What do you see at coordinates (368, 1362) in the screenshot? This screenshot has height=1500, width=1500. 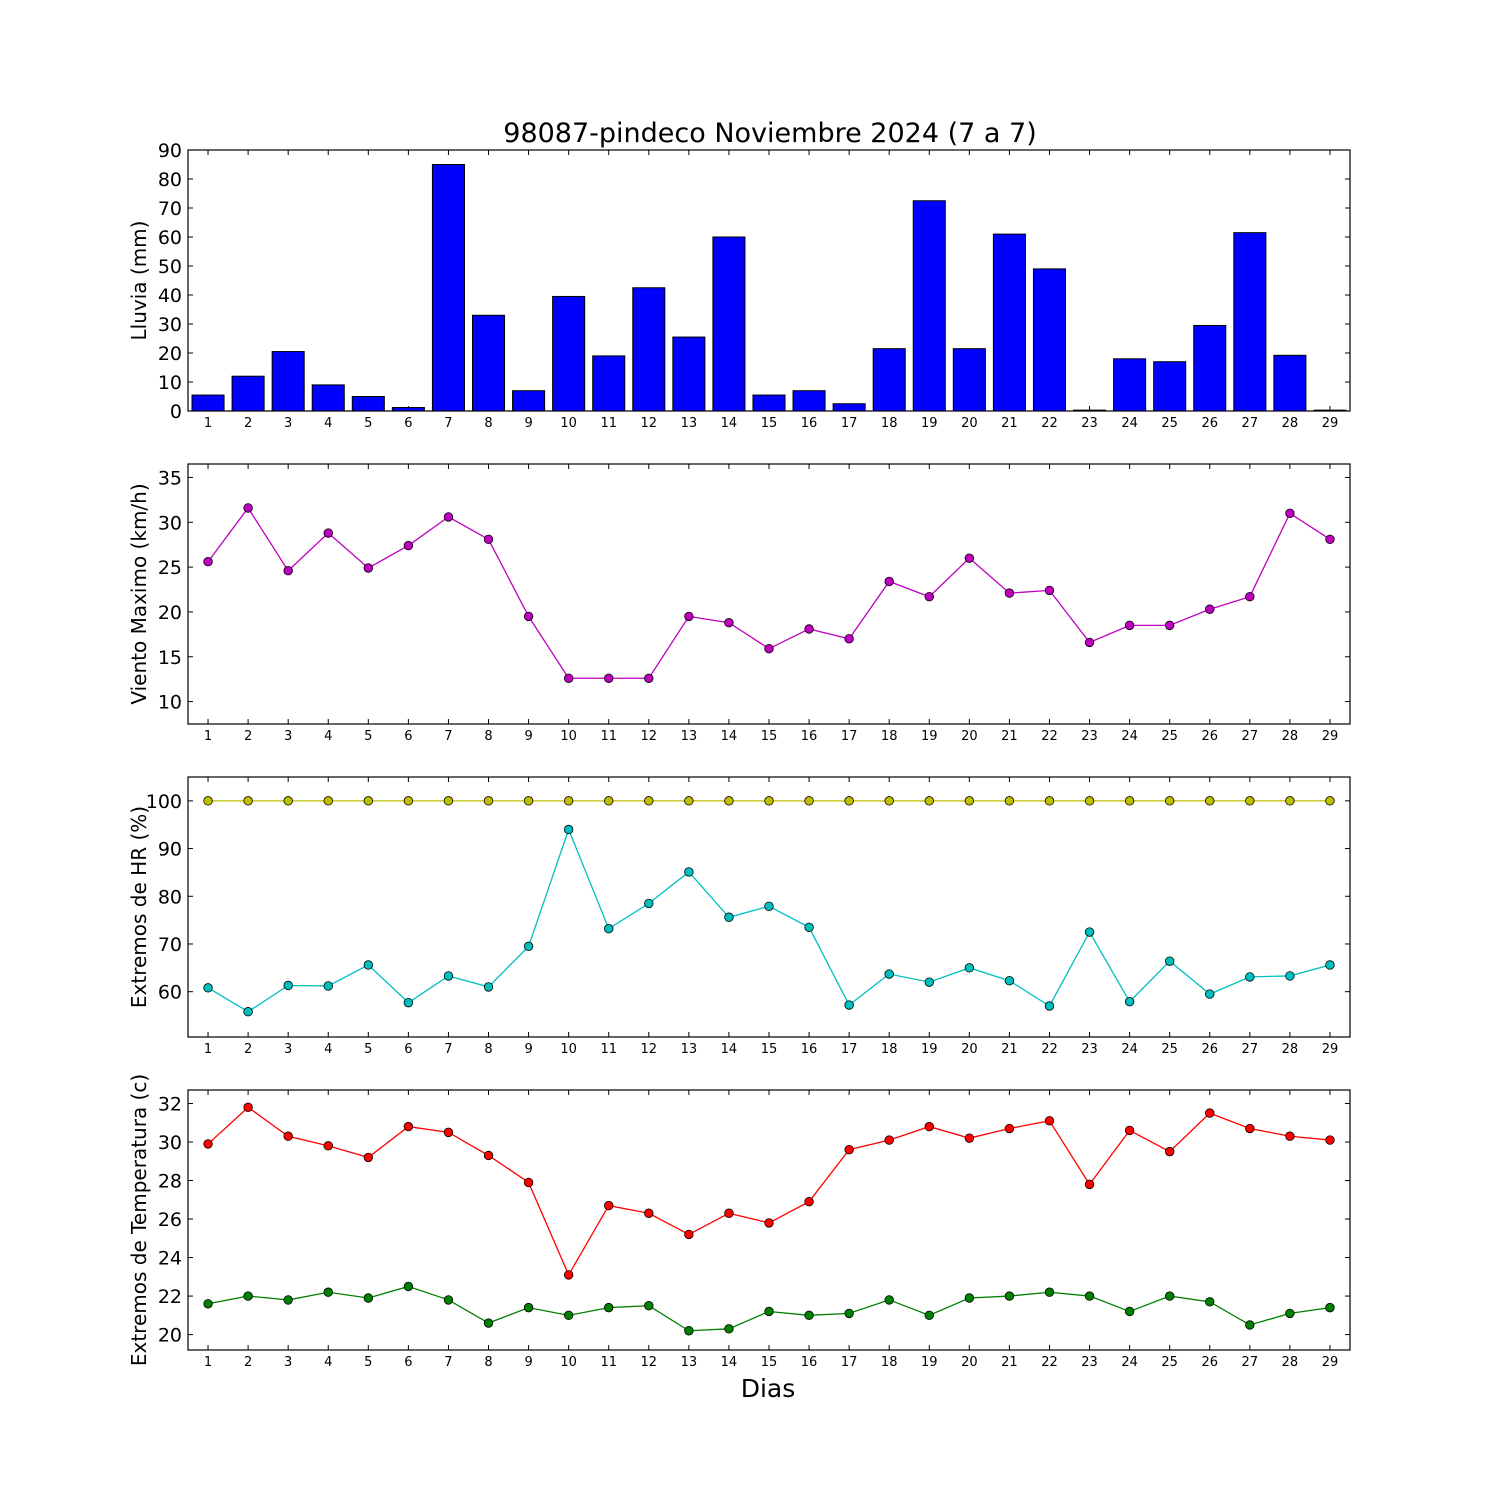 I see `x-tick-label: 5` at bounding box center [368, 1362].